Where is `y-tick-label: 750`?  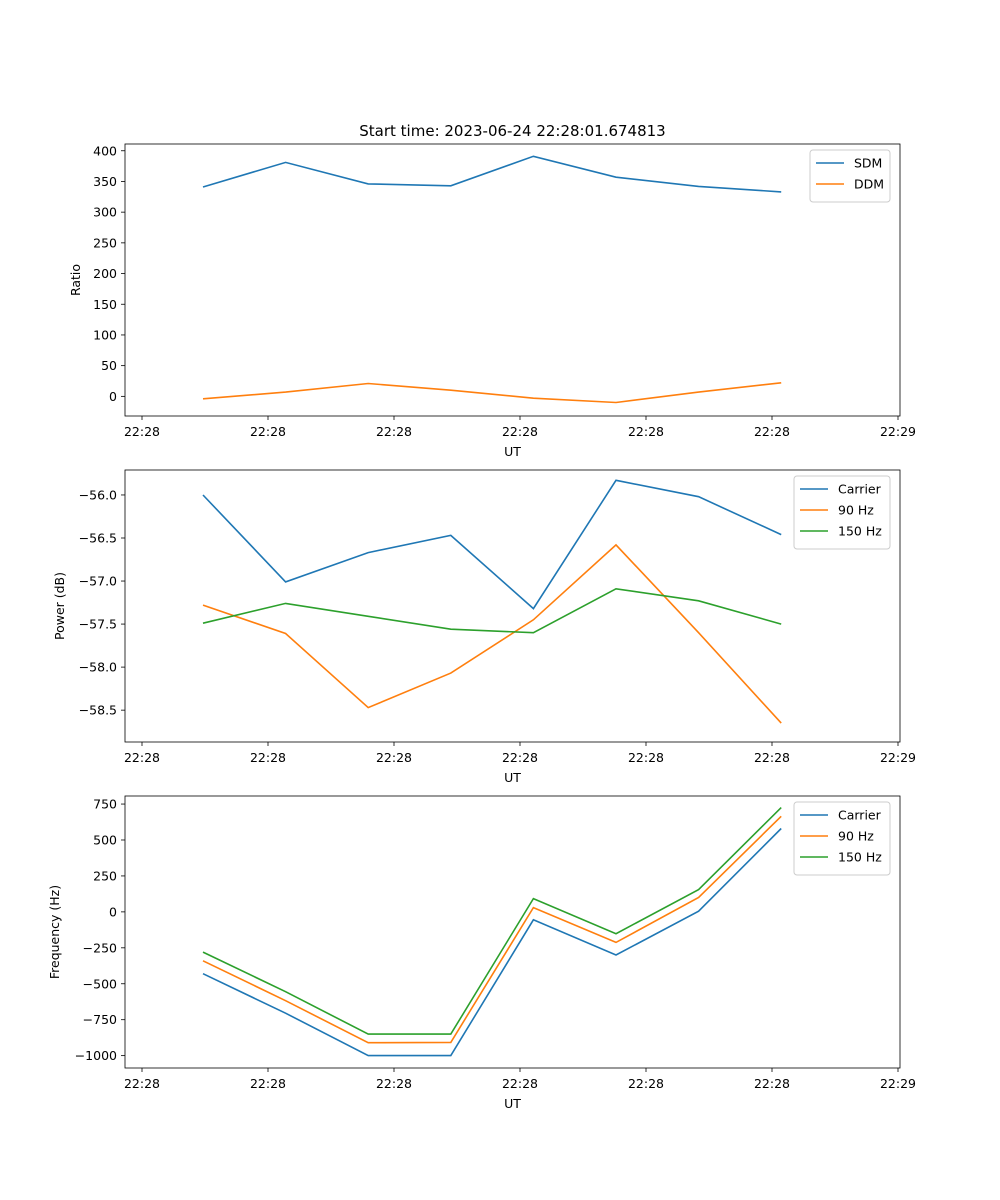
y-tick-label: 750 is located at coordinates (105, 804).